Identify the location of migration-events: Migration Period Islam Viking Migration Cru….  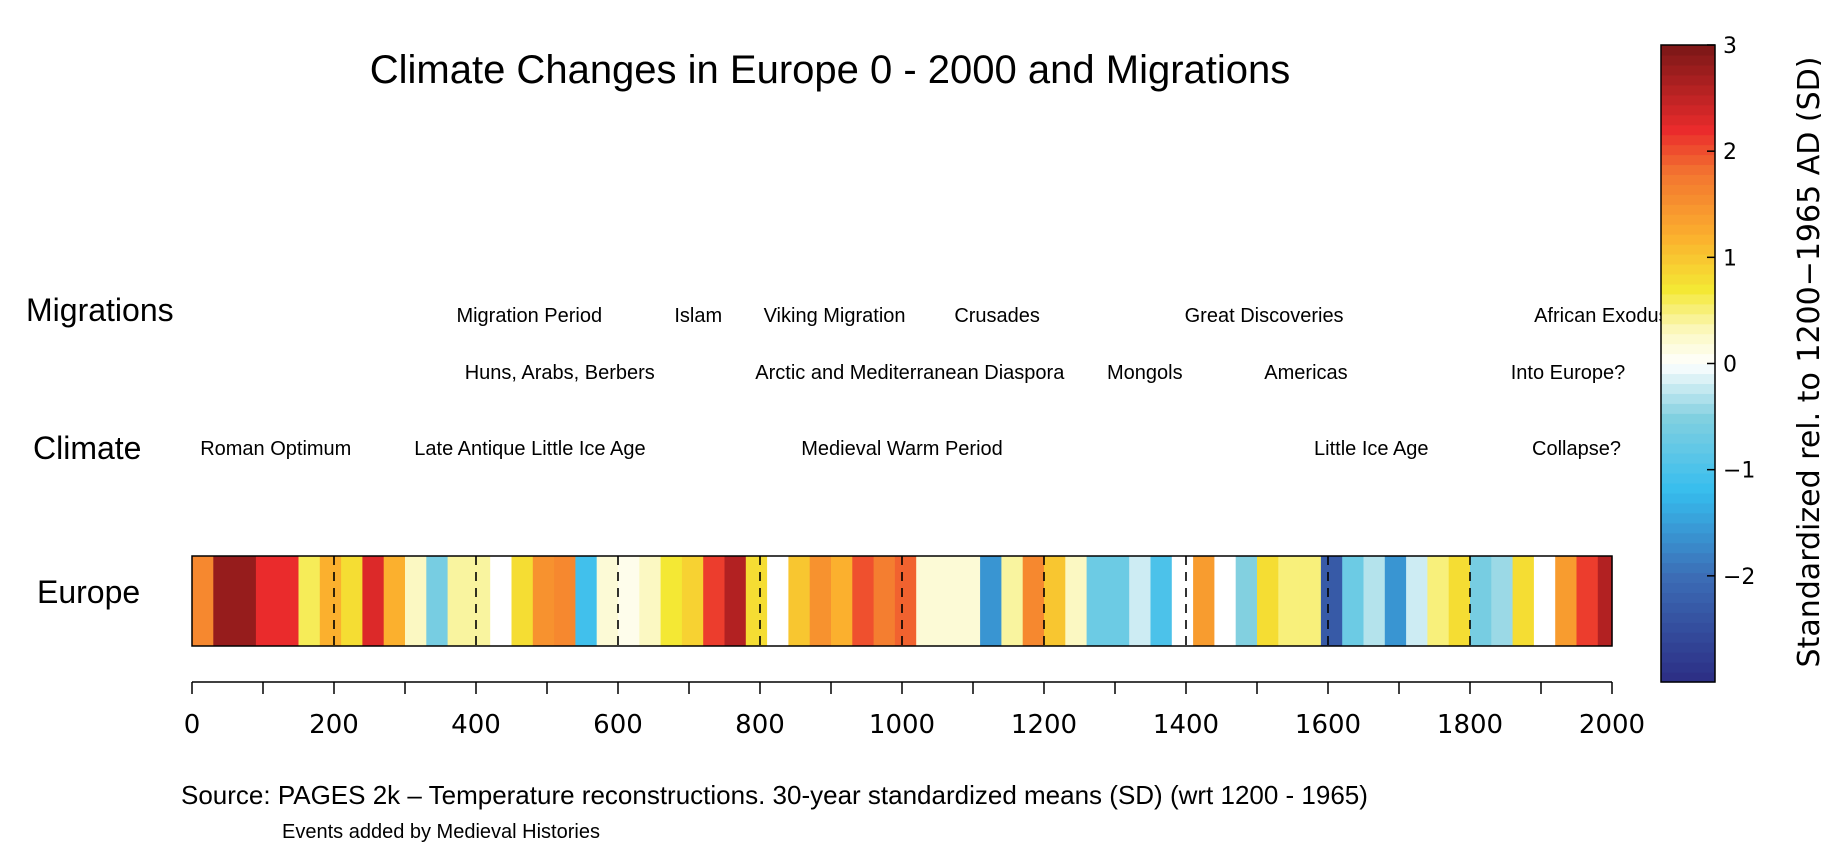
(1062, 316).